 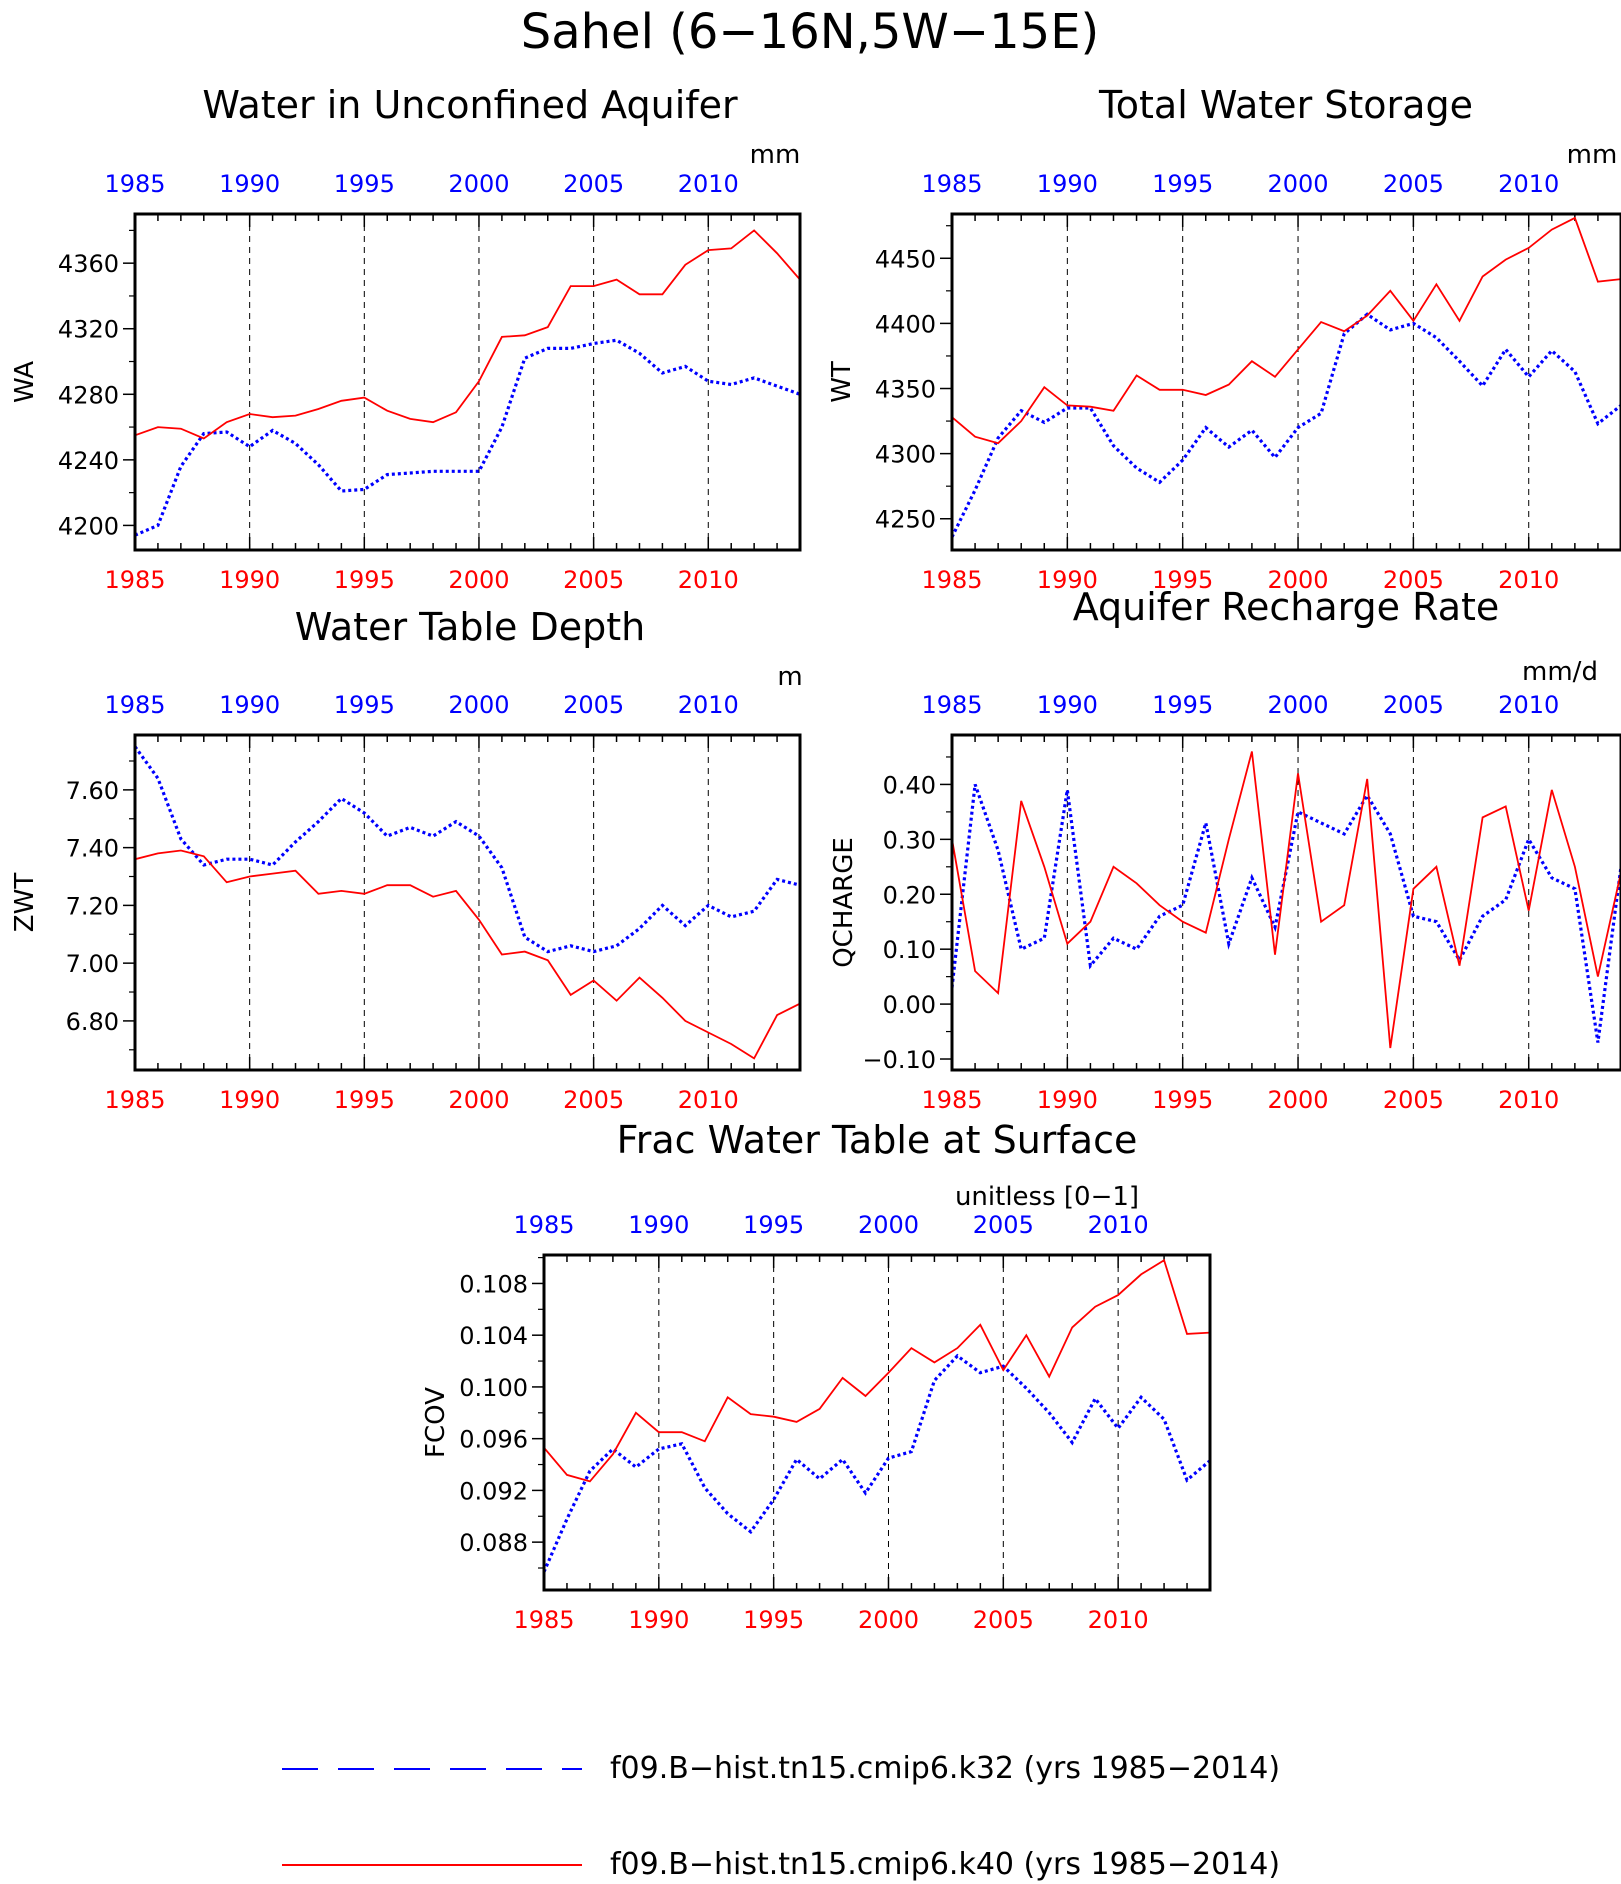 I want to click on y-tick-label: 4350, so click(x=905, y=390).